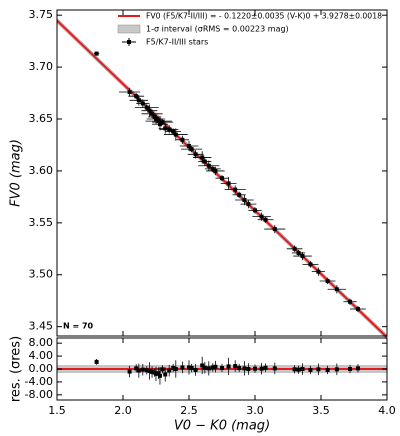 This screenshot has height=436, width=400. Describe the element at coordinates (189, 410) in the screenshot. I see `x-tick-label: 2.5` at that location.